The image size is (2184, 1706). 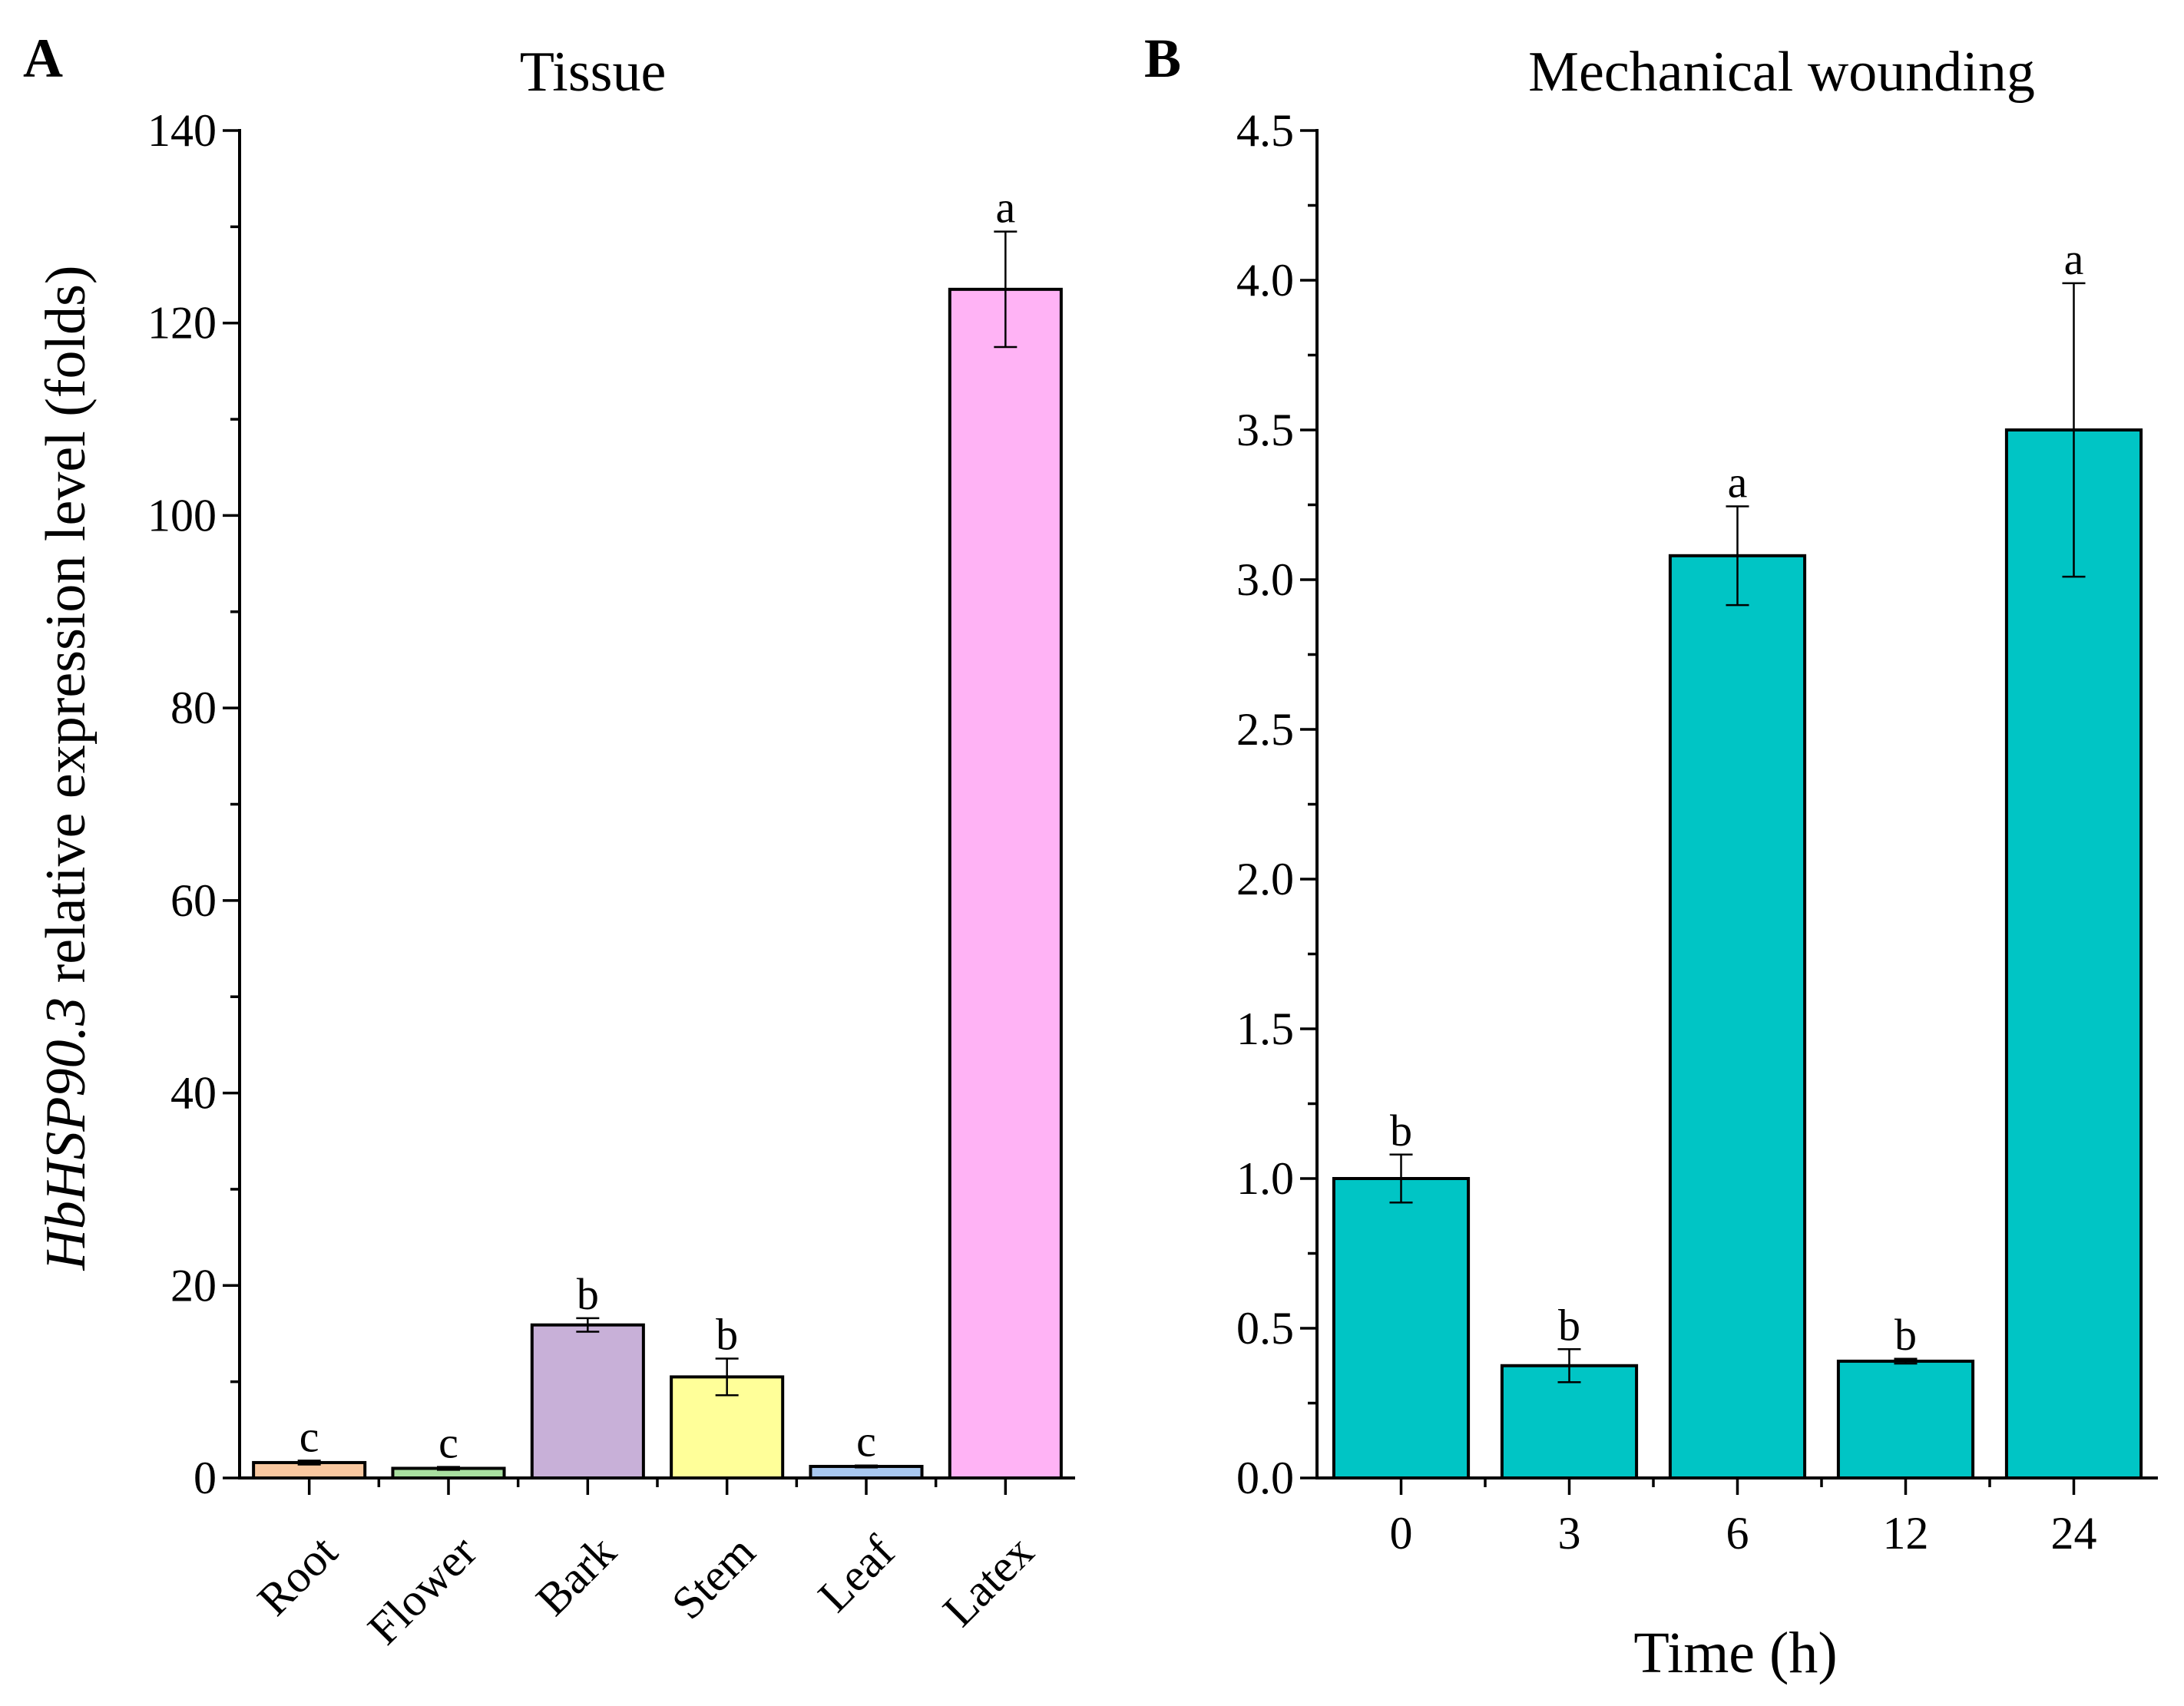 What do you see at coordinates (1735, 1653) in the screenshot?
I see `panel-b-xlabel: Time (h)` at bounding box center [1735, 1653].